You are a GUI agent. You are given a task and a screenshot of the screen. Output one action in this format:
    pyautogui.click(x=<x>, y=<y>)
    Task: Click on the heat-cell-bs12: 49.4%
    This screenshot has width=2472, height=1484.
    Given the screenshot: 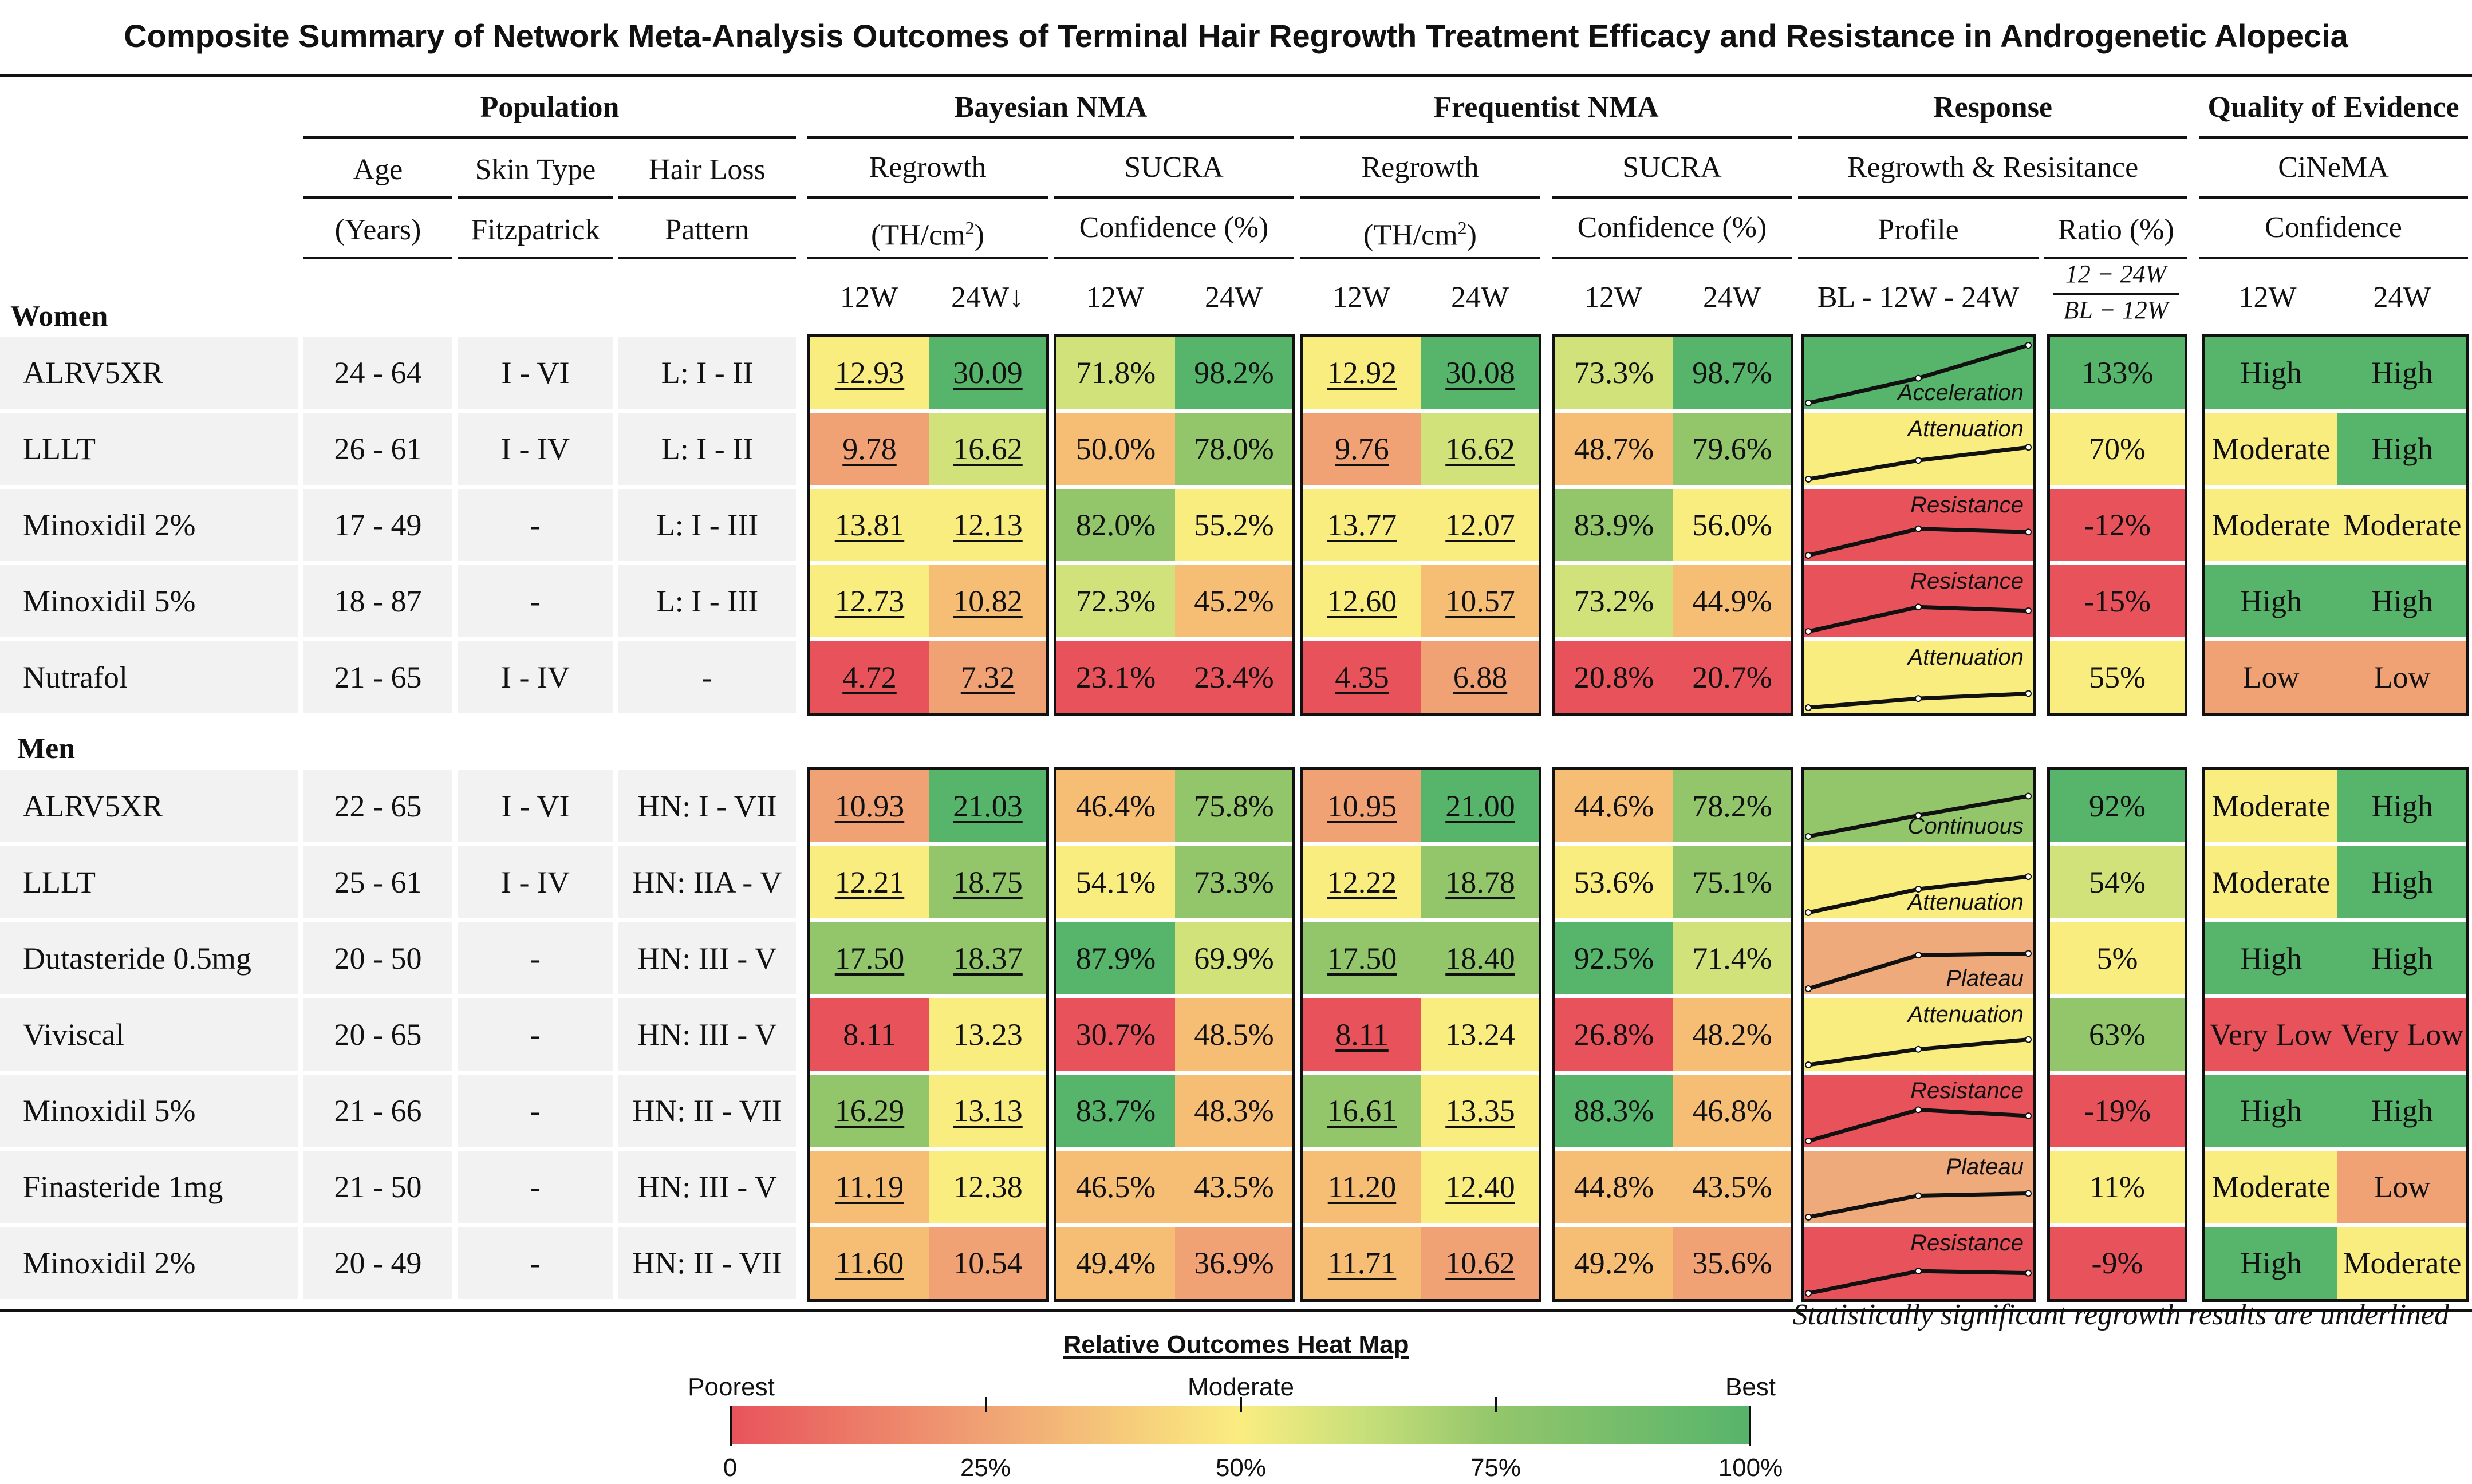 What is the action you would take?
    pyautogui.click(x=1115, y=1263)
    